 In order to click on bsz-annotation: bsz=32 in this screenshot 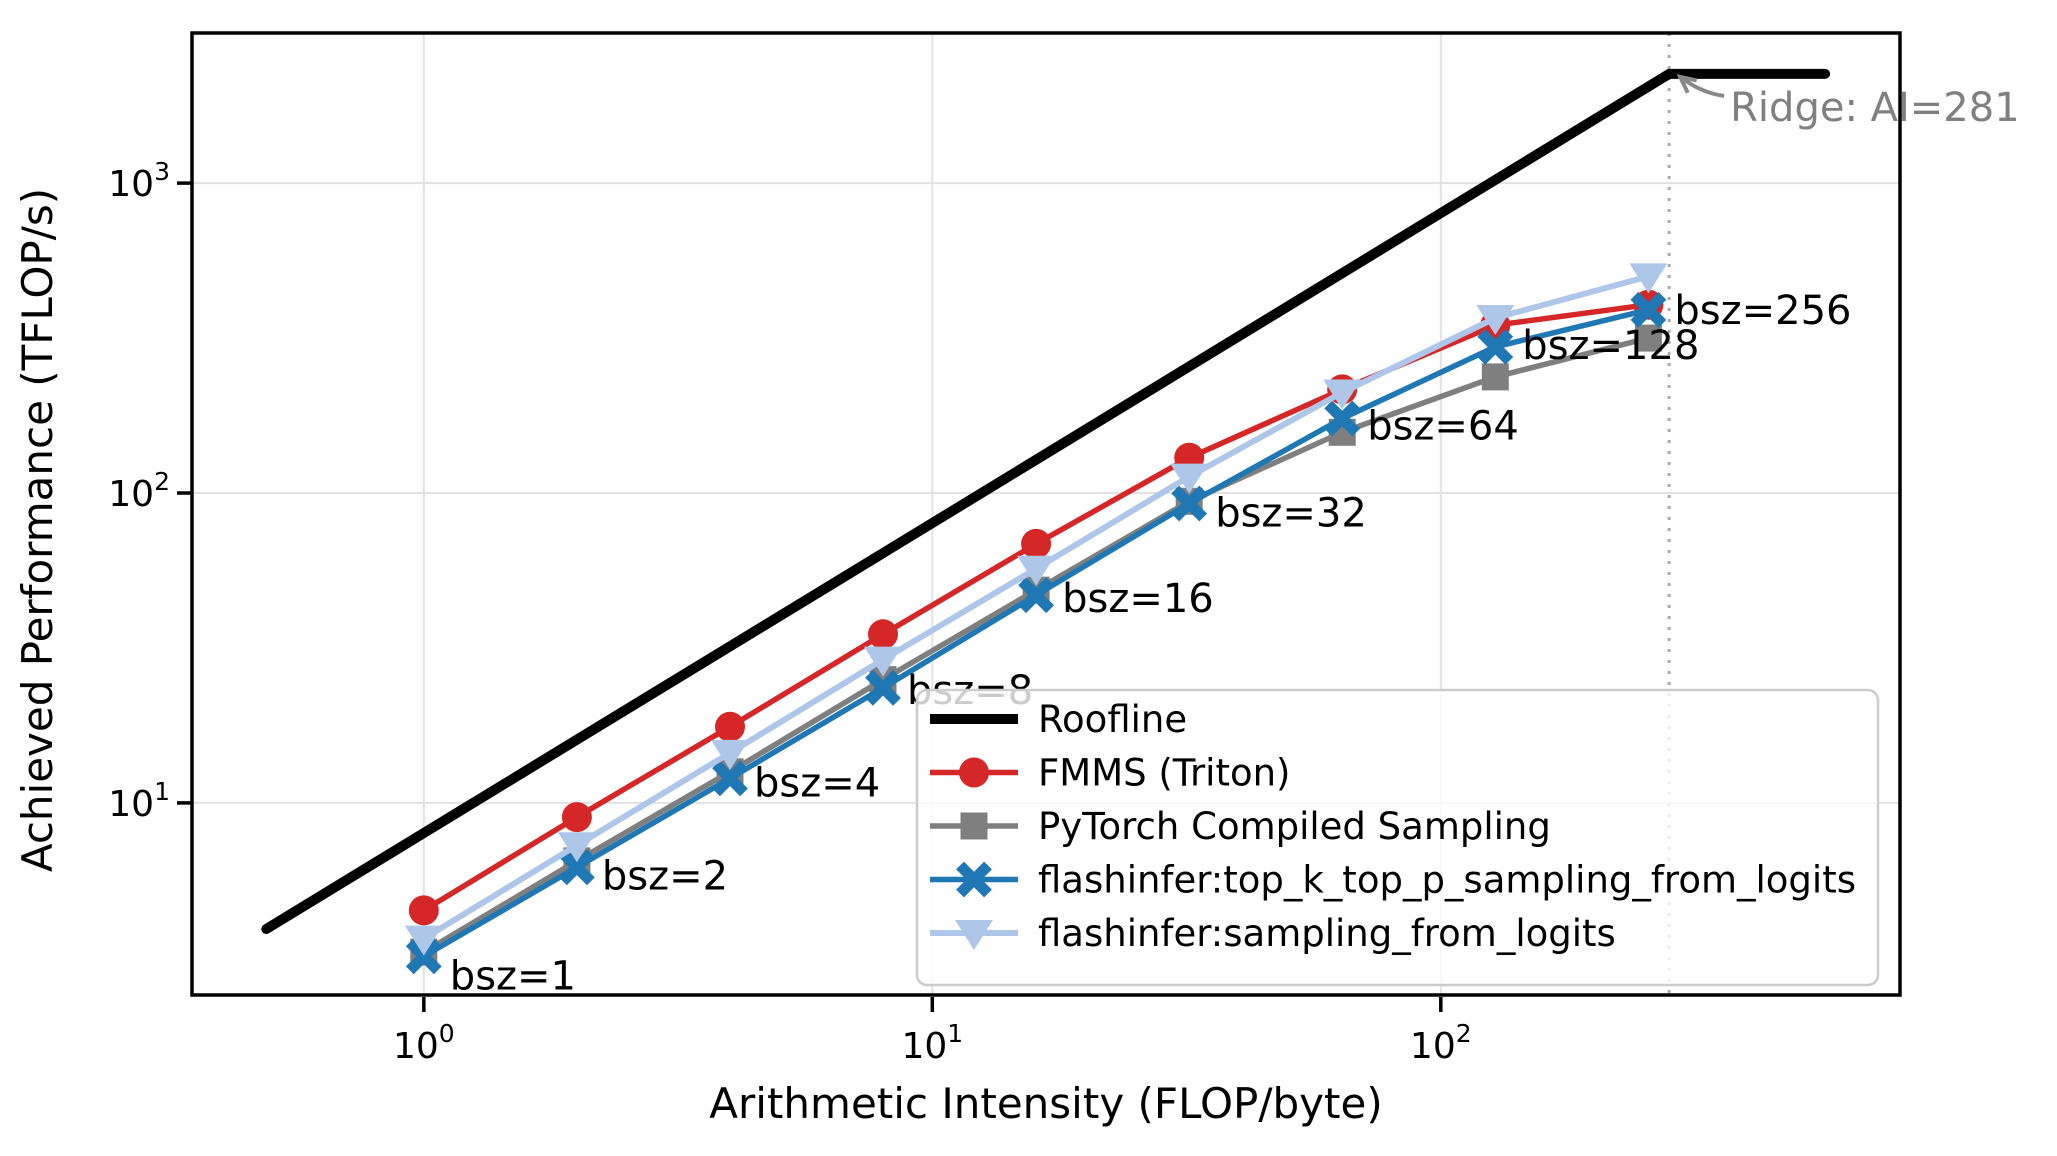, I will do `click(1291, 514)`.